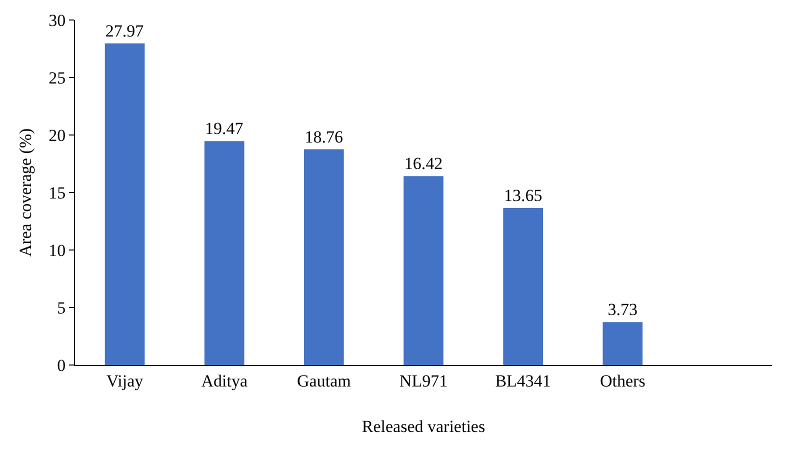 Image resolution: width=797 pixels, height=465 pixels. I want to click on x-tick-label: NL971, so click(423, 380).